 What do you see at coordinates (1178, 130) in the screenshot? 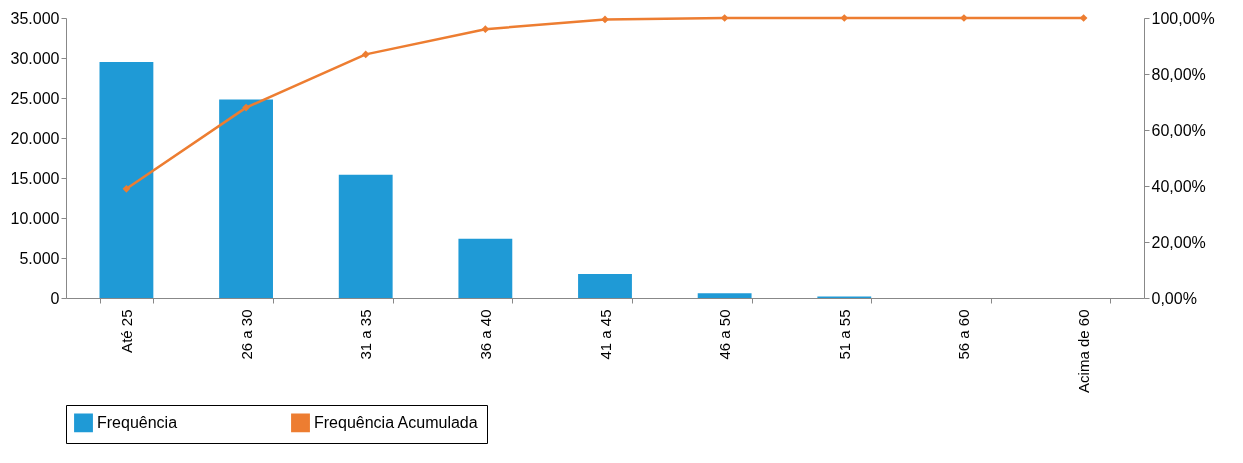
I see `y2-tick-label: 60,00%` at bounding box center [1178, 130].